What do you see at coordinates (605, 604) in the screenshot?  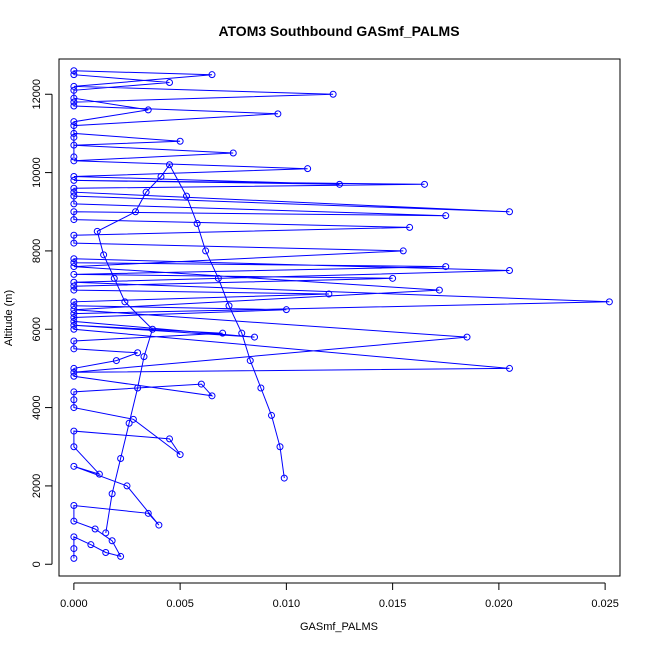 I see `x-tick-label: 0.025` at bounding box center [605, 604].